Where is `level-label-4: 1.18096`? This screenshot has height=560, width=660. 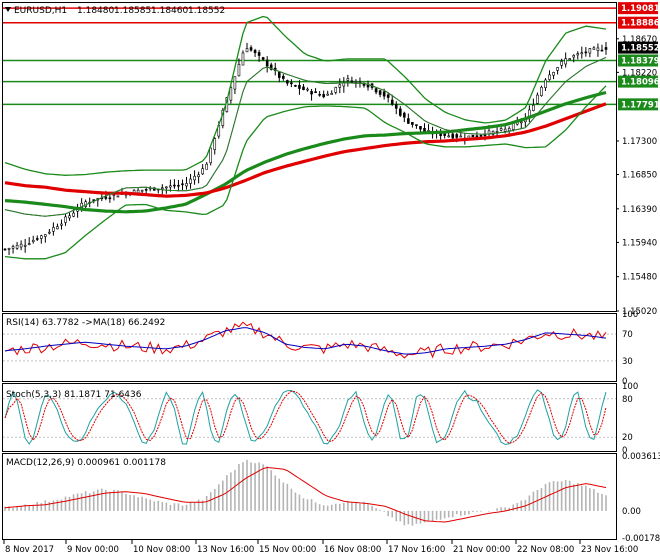
level-label-4: 1.18096 is located at coordinates (640, 83).